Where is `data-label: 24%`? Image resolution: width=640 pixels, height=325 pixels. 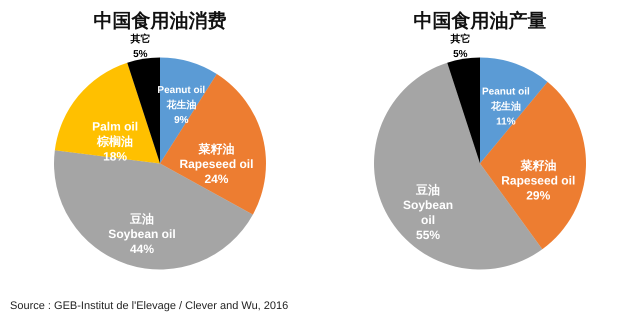 data-label: 24% is located at coordinates (216, 179).